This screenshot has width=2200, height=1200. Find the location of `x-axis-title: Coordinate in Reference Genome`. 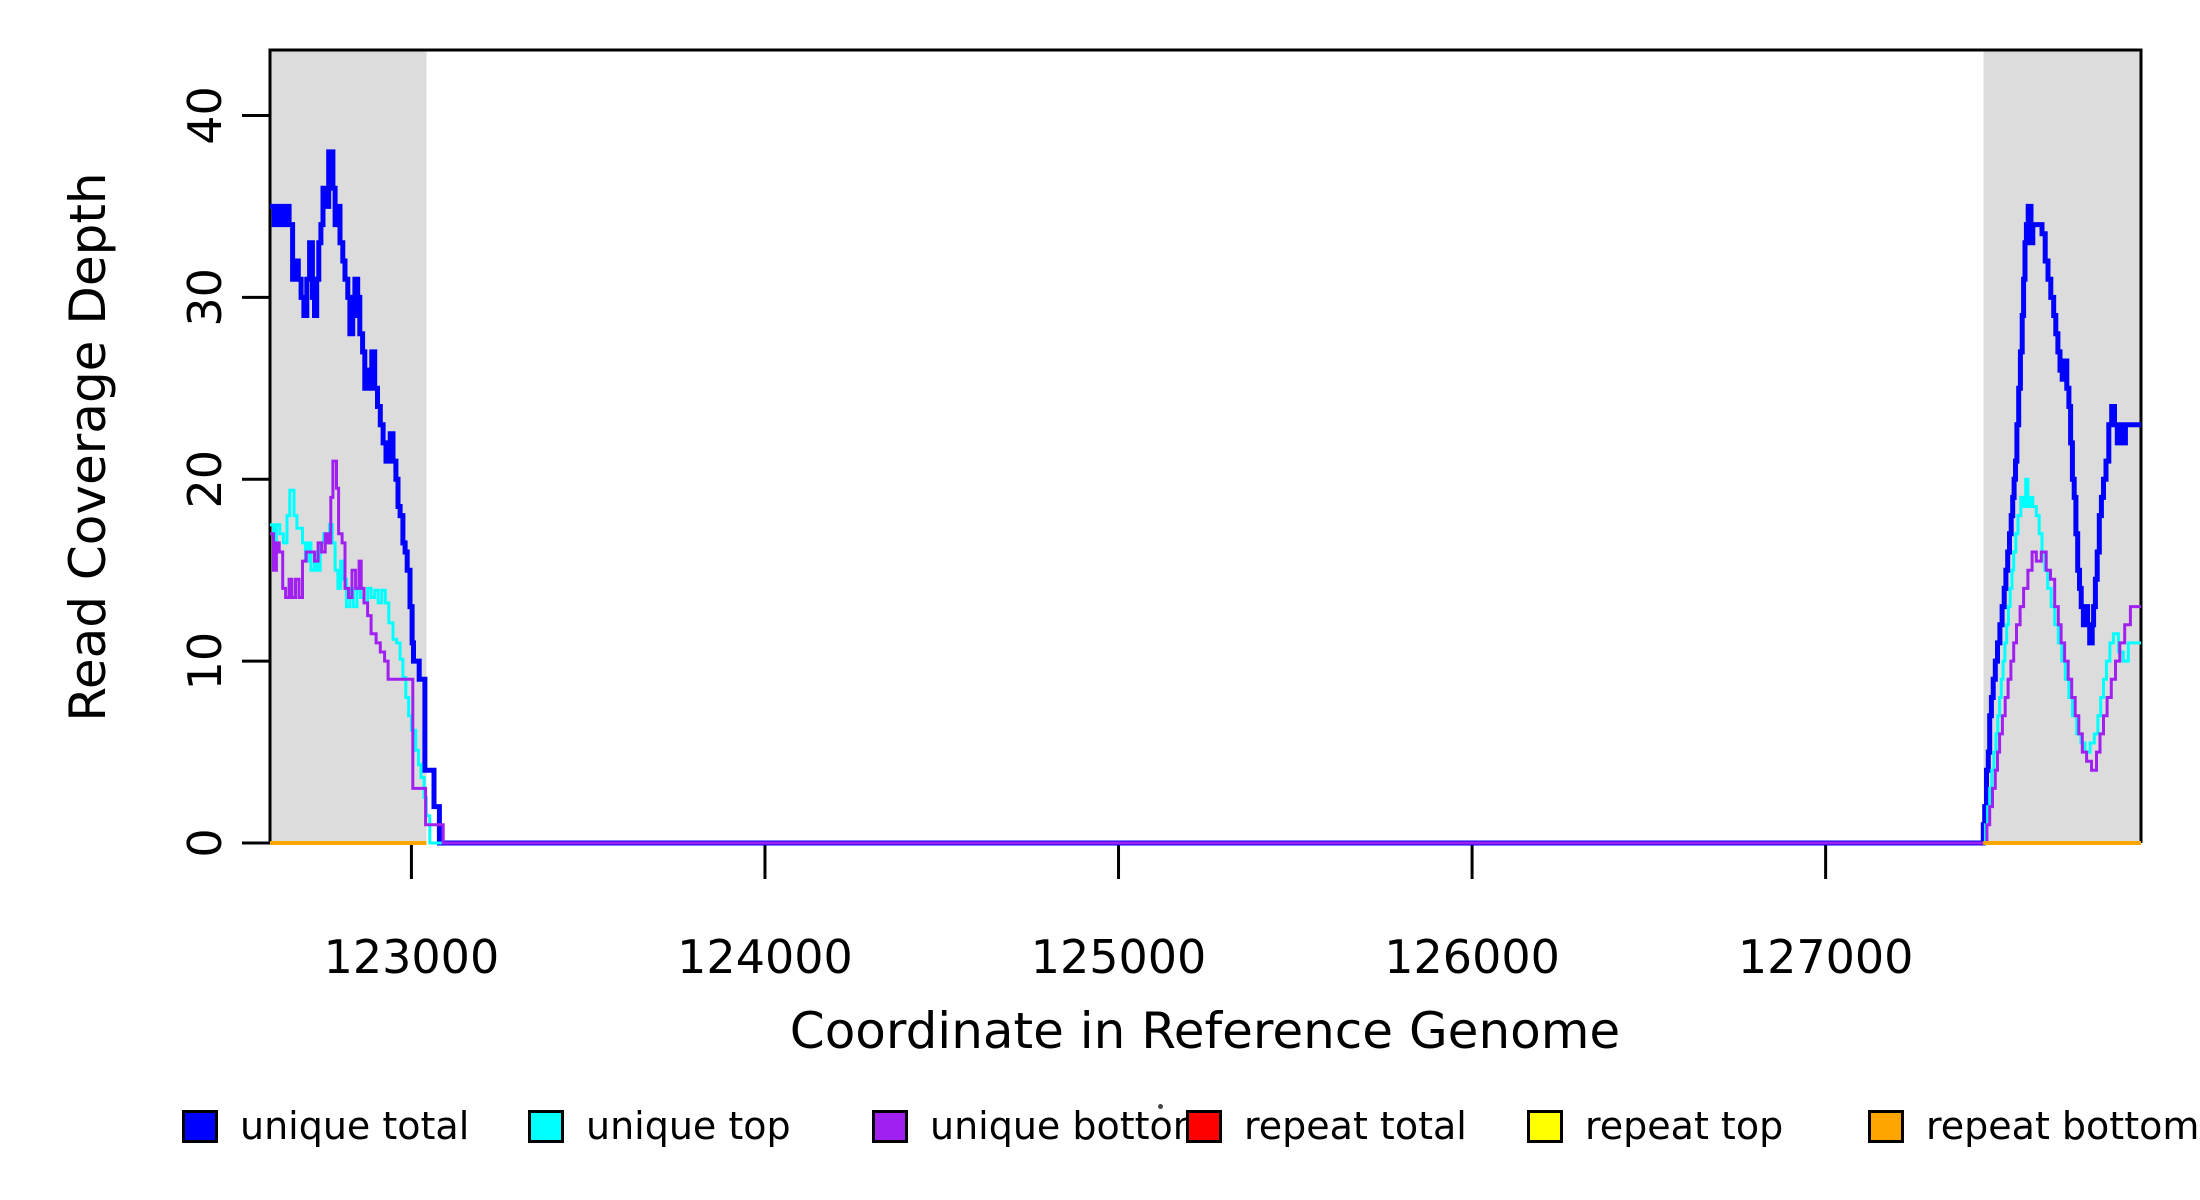

x-axis-title: Coordinate in Reference Genome is located at coordinates (1205, 1031).